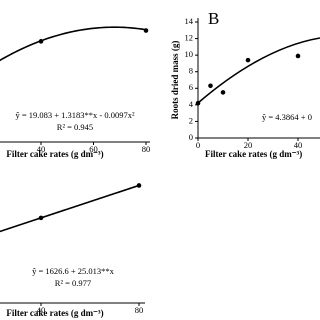  Describe the element at coordinates (189, 21) in the screenshot. I see `y-tick-label: 14` at that location.